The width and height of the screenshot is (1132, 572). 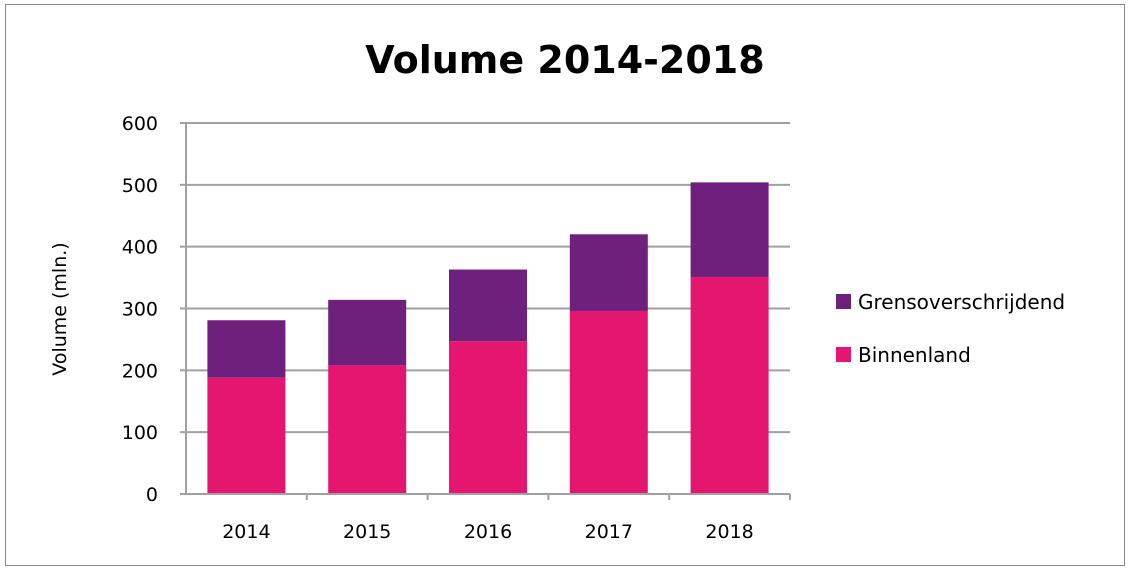 I want to click on bar-grensoverschrijdend-2016, so click(x=488, y=305).